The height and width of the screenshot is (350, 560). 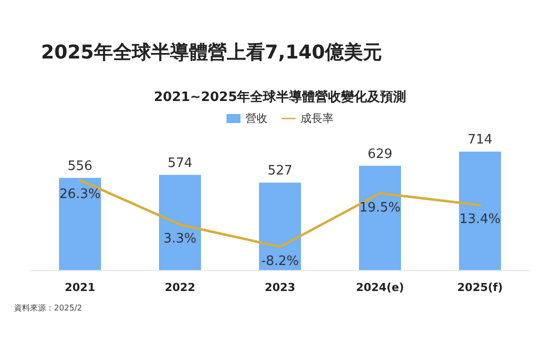 I want to click on source-note: 資料來源：2025/2, so click(x=48, y=308).